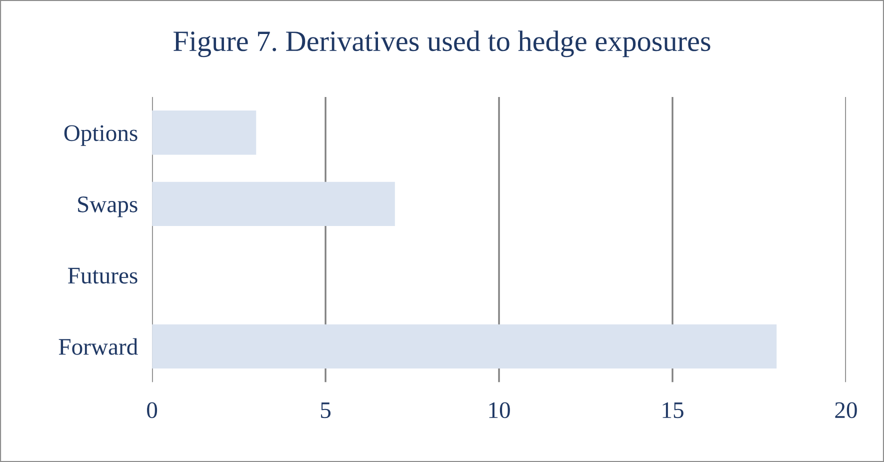 The image size is (884, 462). What do you see at coordinates (152, 410) in the screenshot?
I see `x-tick-label: 0` at bounding box center [152, 410].